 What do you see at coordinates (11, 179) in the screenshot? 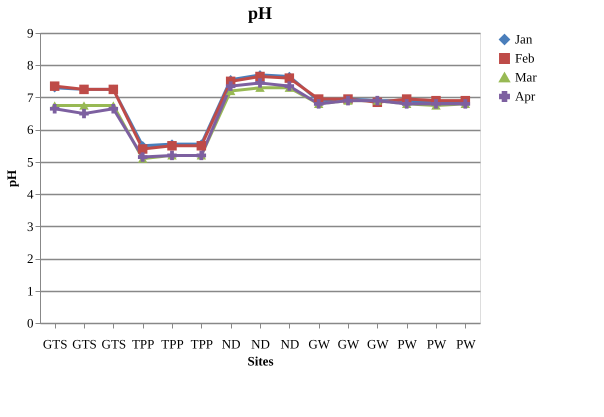
I see `y-axis-title: pH` at bounding box center [11, 179].